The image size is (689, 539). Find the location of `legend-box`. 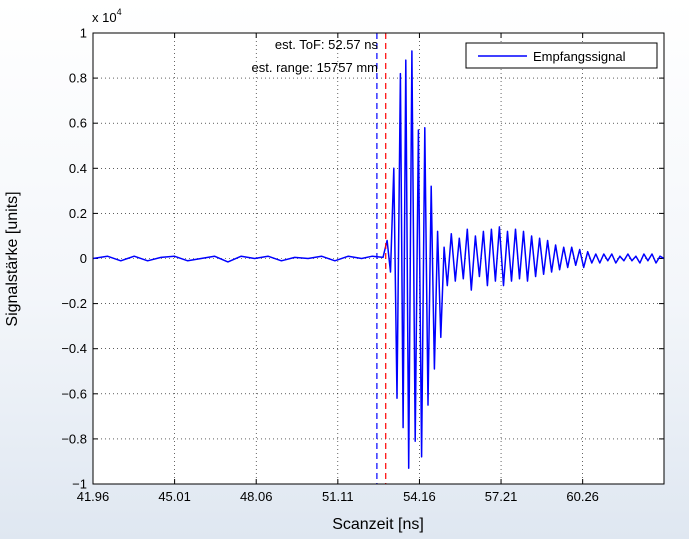

legend-box is located at coordinates (561, 55).